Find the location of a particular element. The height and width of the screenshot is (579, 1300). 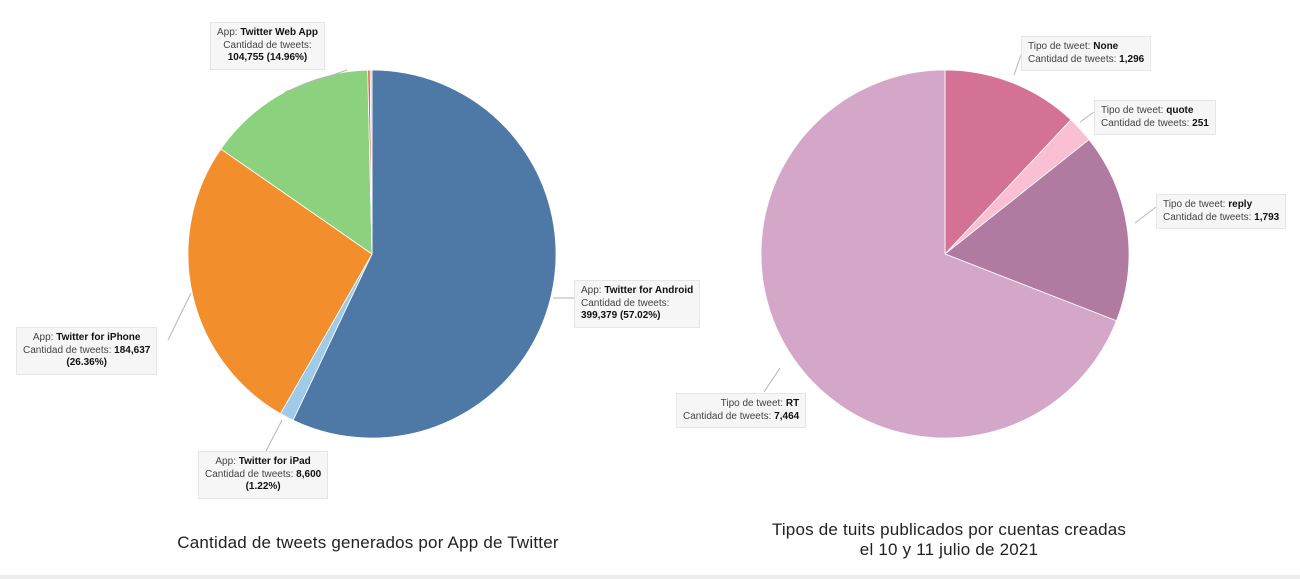

apps-leader-iphone is located at coordinates (179, 316).